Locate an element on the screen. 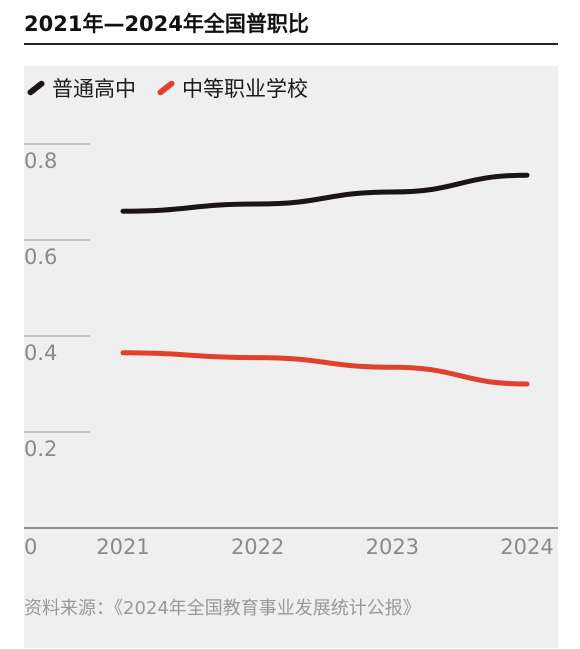  legend-item-series-0: 普通高中 is located at coordinates (80, 88).